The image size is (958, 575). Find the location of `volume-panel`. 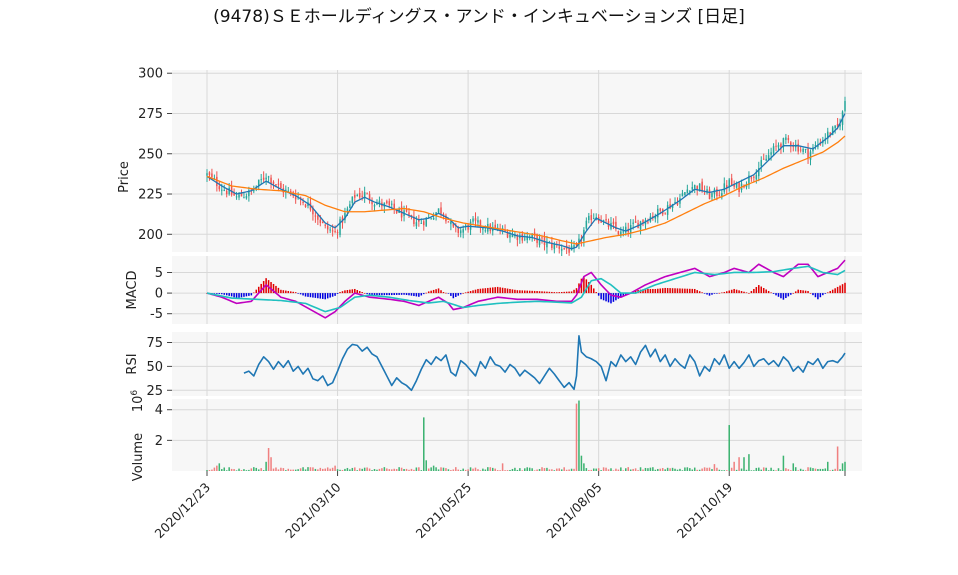

volume-panel is located at coordinates (526, 435).